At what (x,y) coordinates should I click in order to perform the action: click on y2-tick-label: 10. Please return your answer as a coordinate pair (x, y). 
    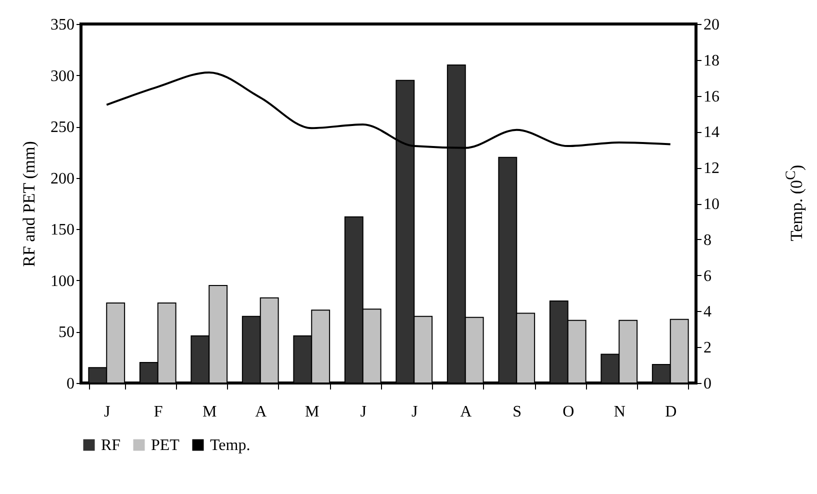
    Looking at the image, I should click on (712, 204).